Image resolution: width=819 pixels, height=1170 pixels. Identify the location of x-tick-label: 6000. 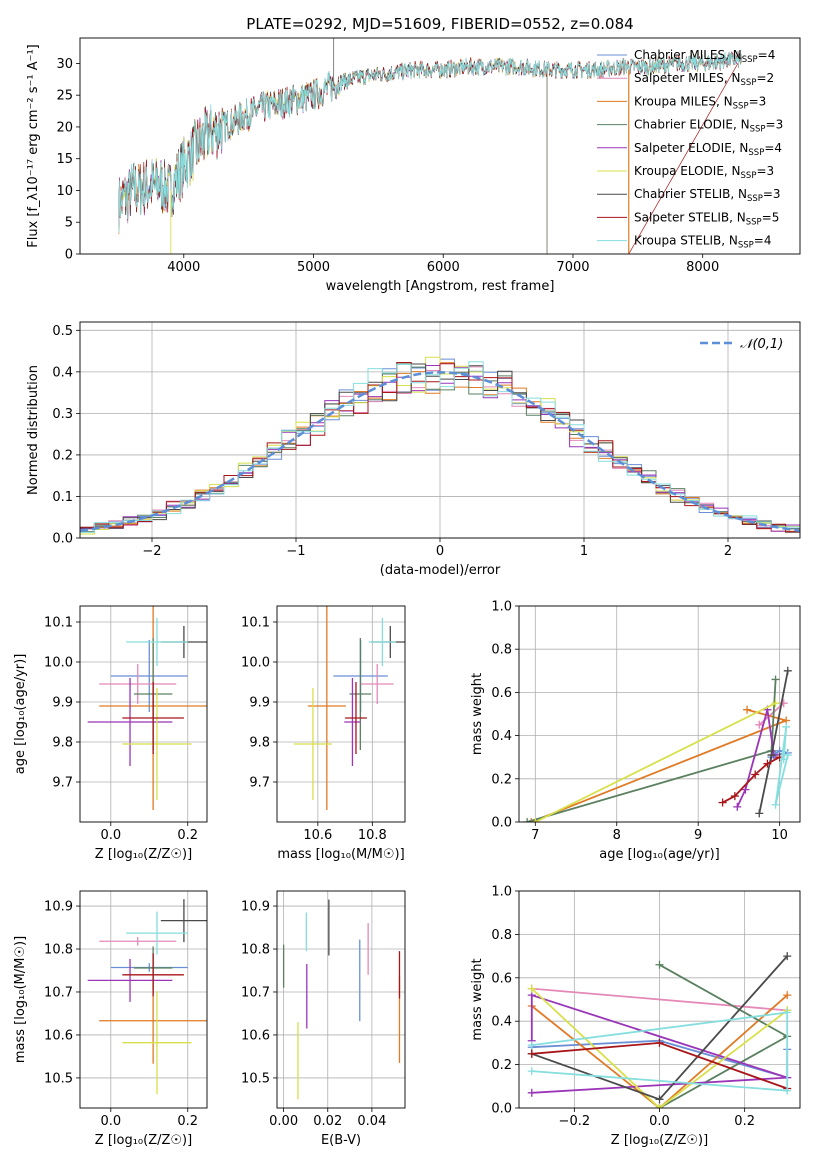
(443, 267).